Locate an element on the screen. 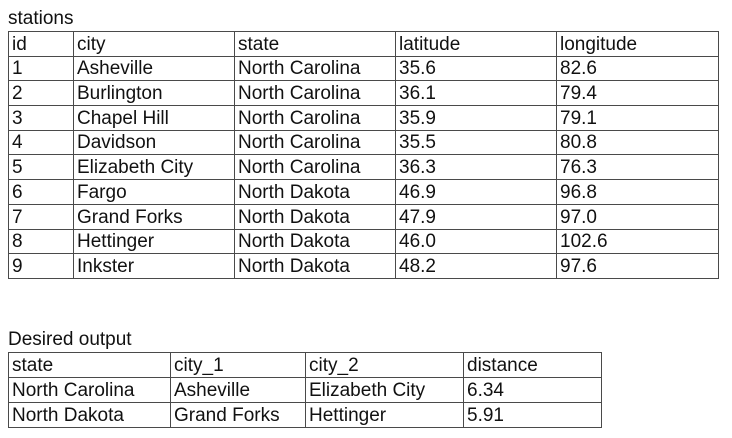  cell-distance: 5.91 is located at coordinates (532, 415).